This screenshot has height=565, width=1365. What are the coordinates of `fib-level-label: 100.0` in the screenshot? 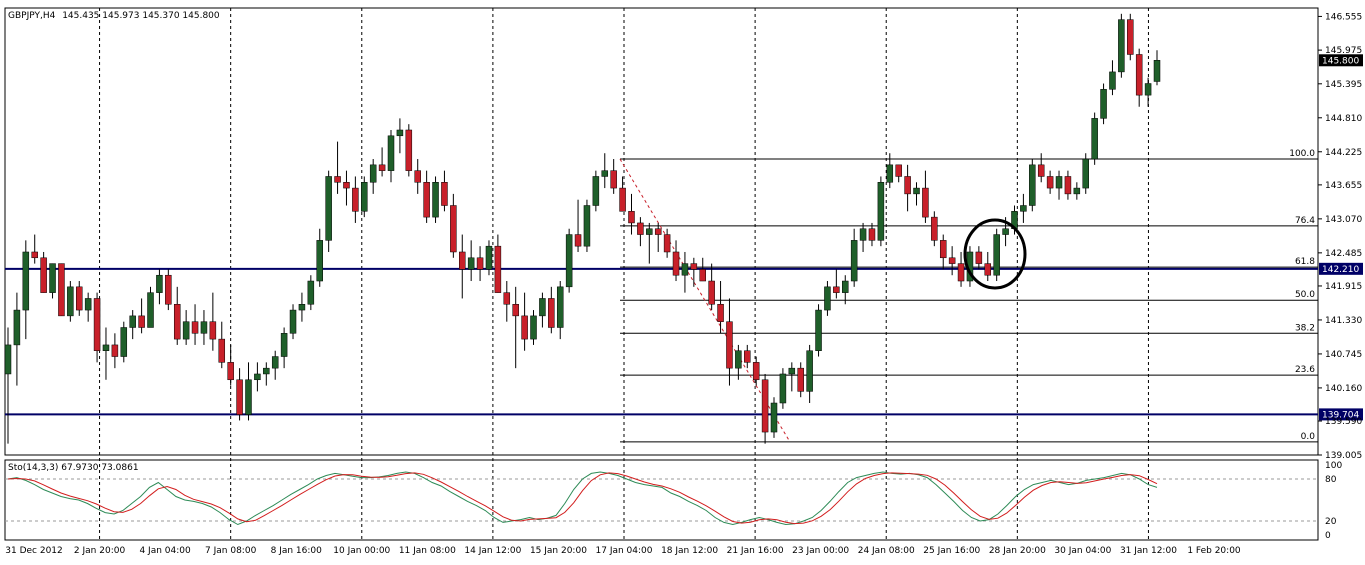 It's located at (1302, 154).